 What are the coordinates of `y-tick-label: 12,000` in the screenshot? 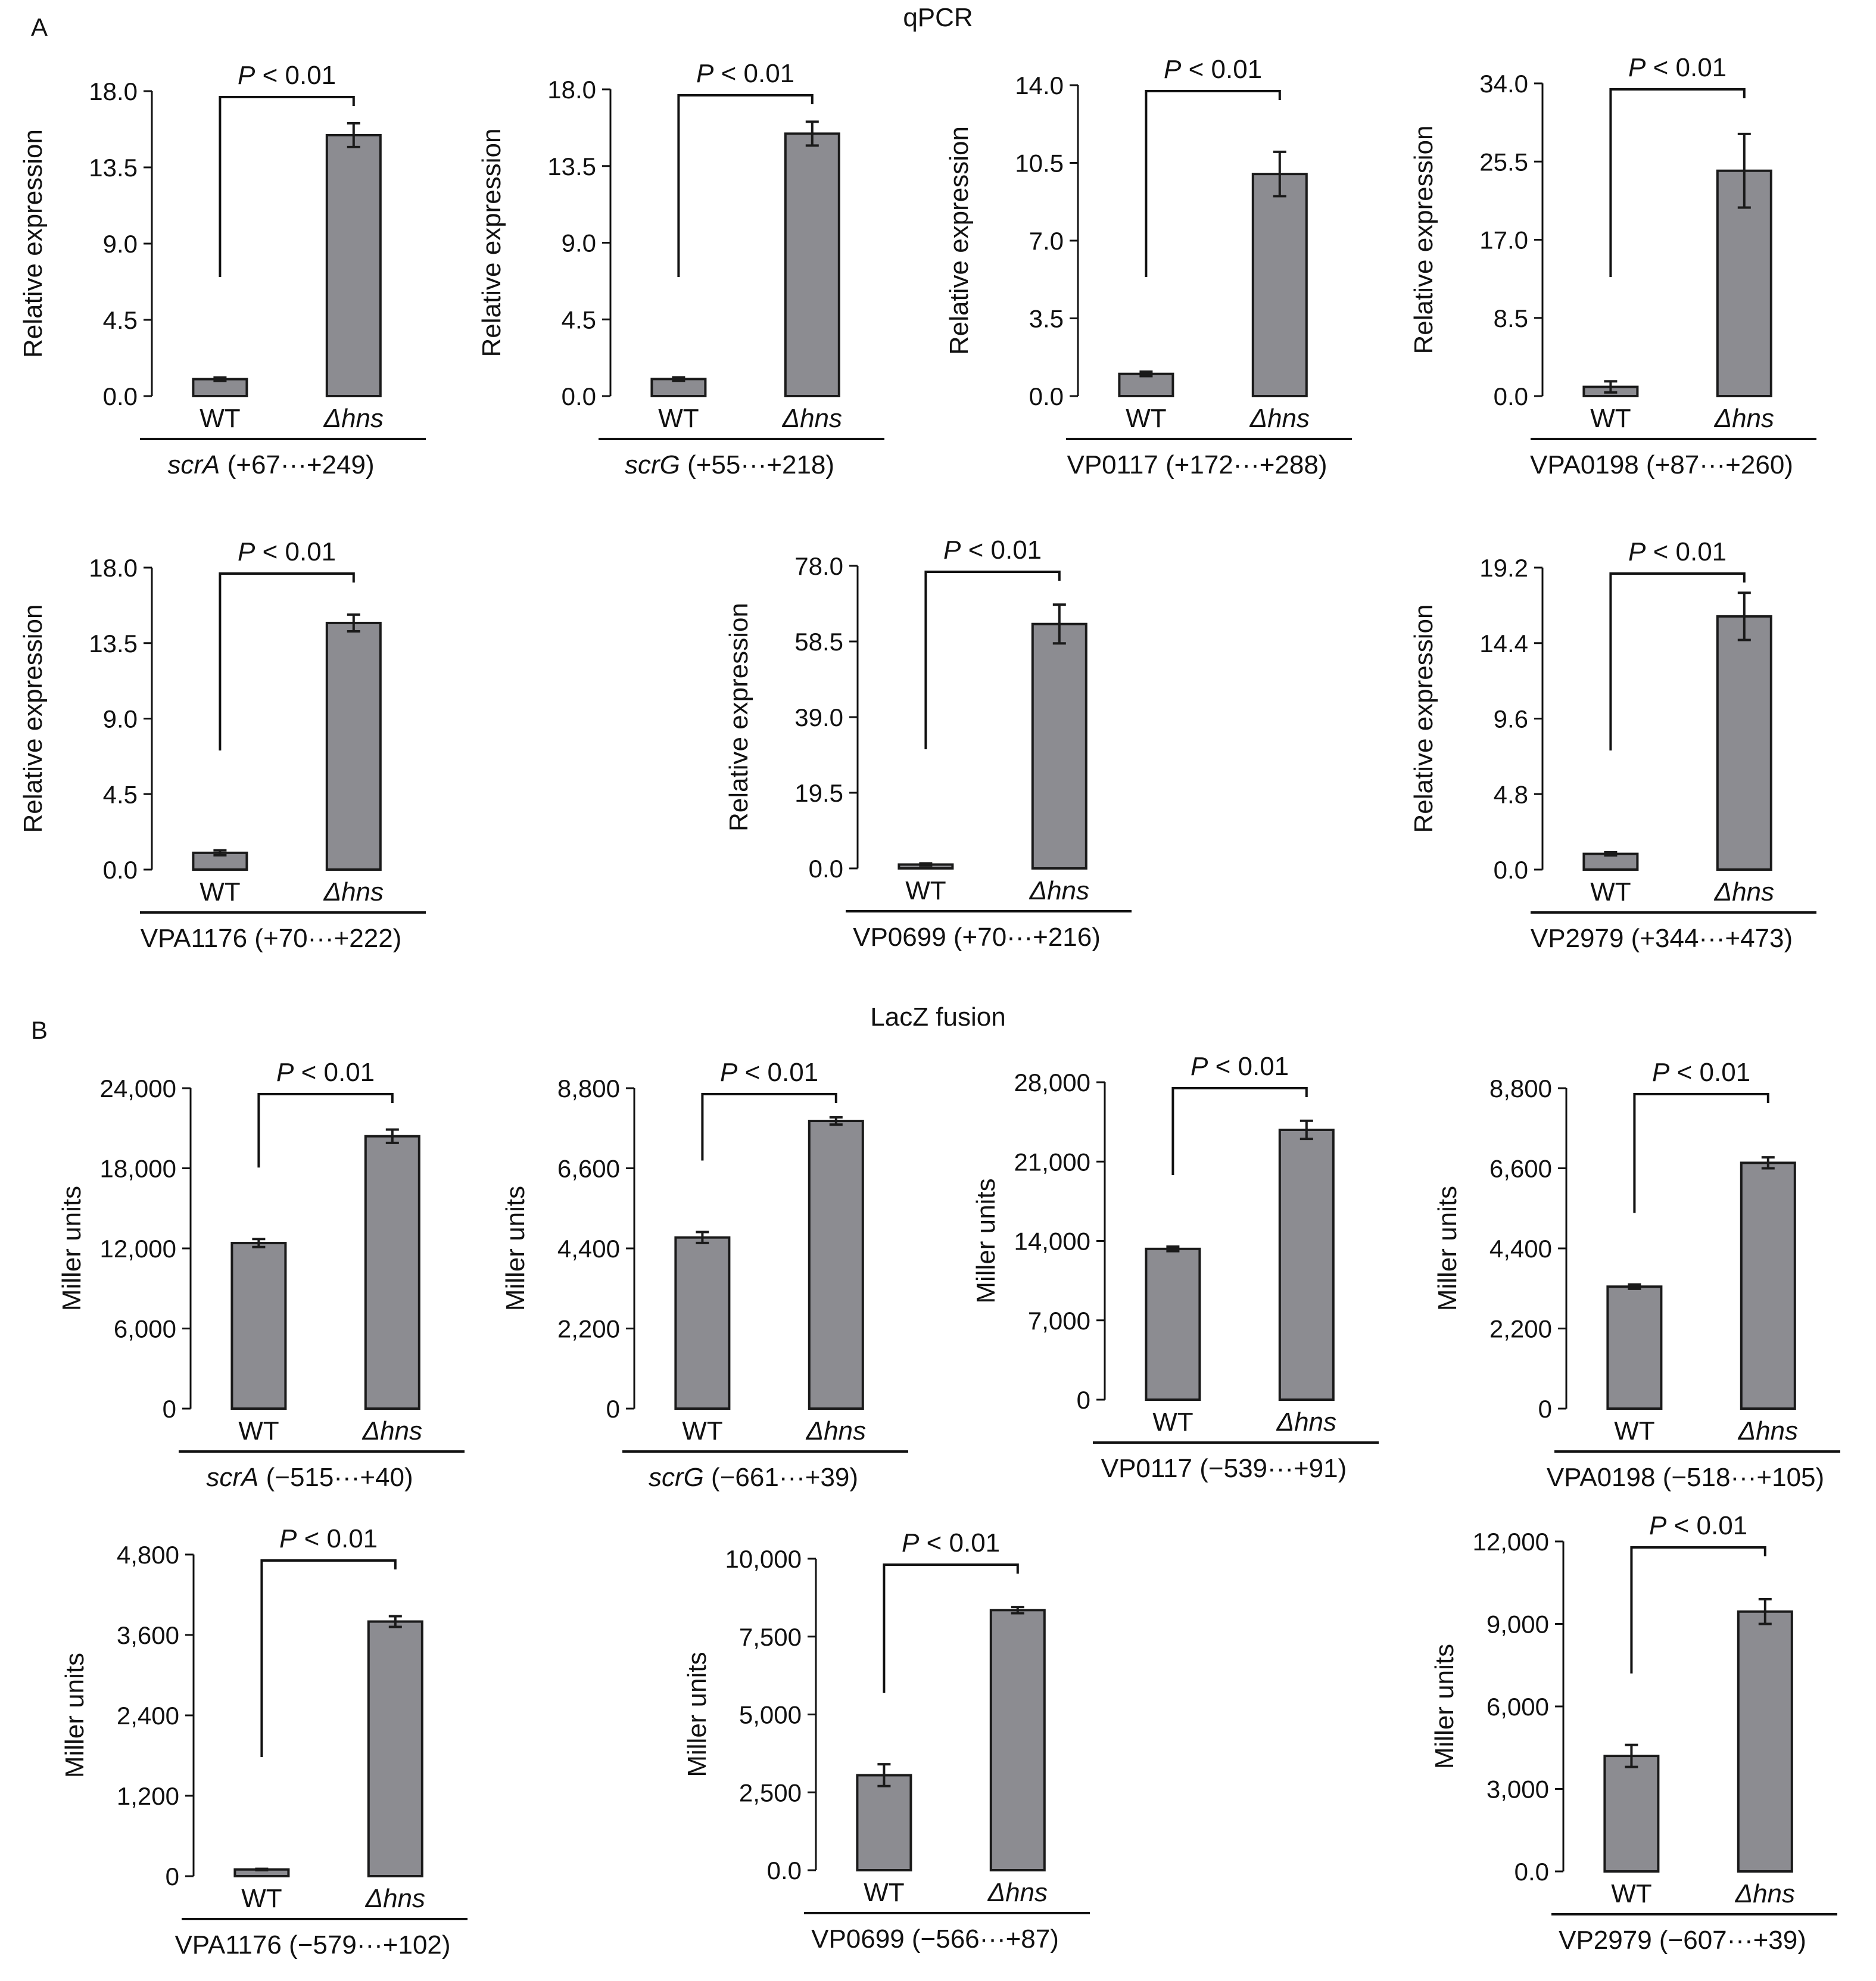 It's located at (1511, 1542).